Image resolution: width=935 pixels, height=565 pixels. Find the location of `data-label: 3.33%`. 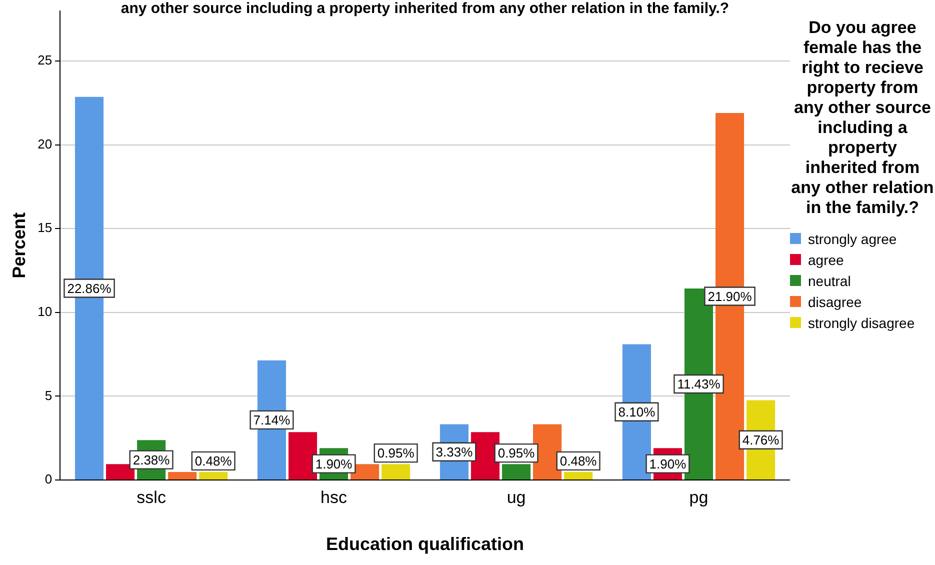

data-label: 3.33% is located at coordinates (455, 452).